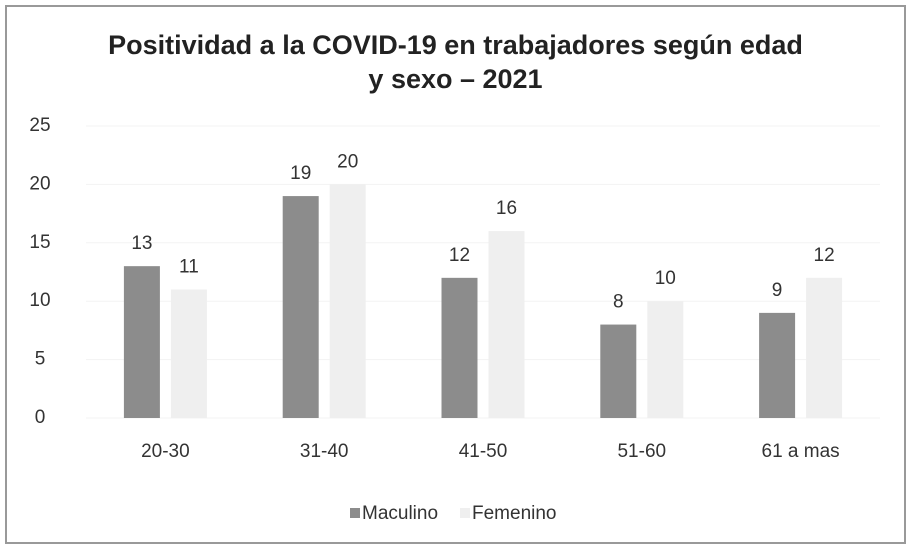  I want to click on data-label: 20, so click(347, 161).